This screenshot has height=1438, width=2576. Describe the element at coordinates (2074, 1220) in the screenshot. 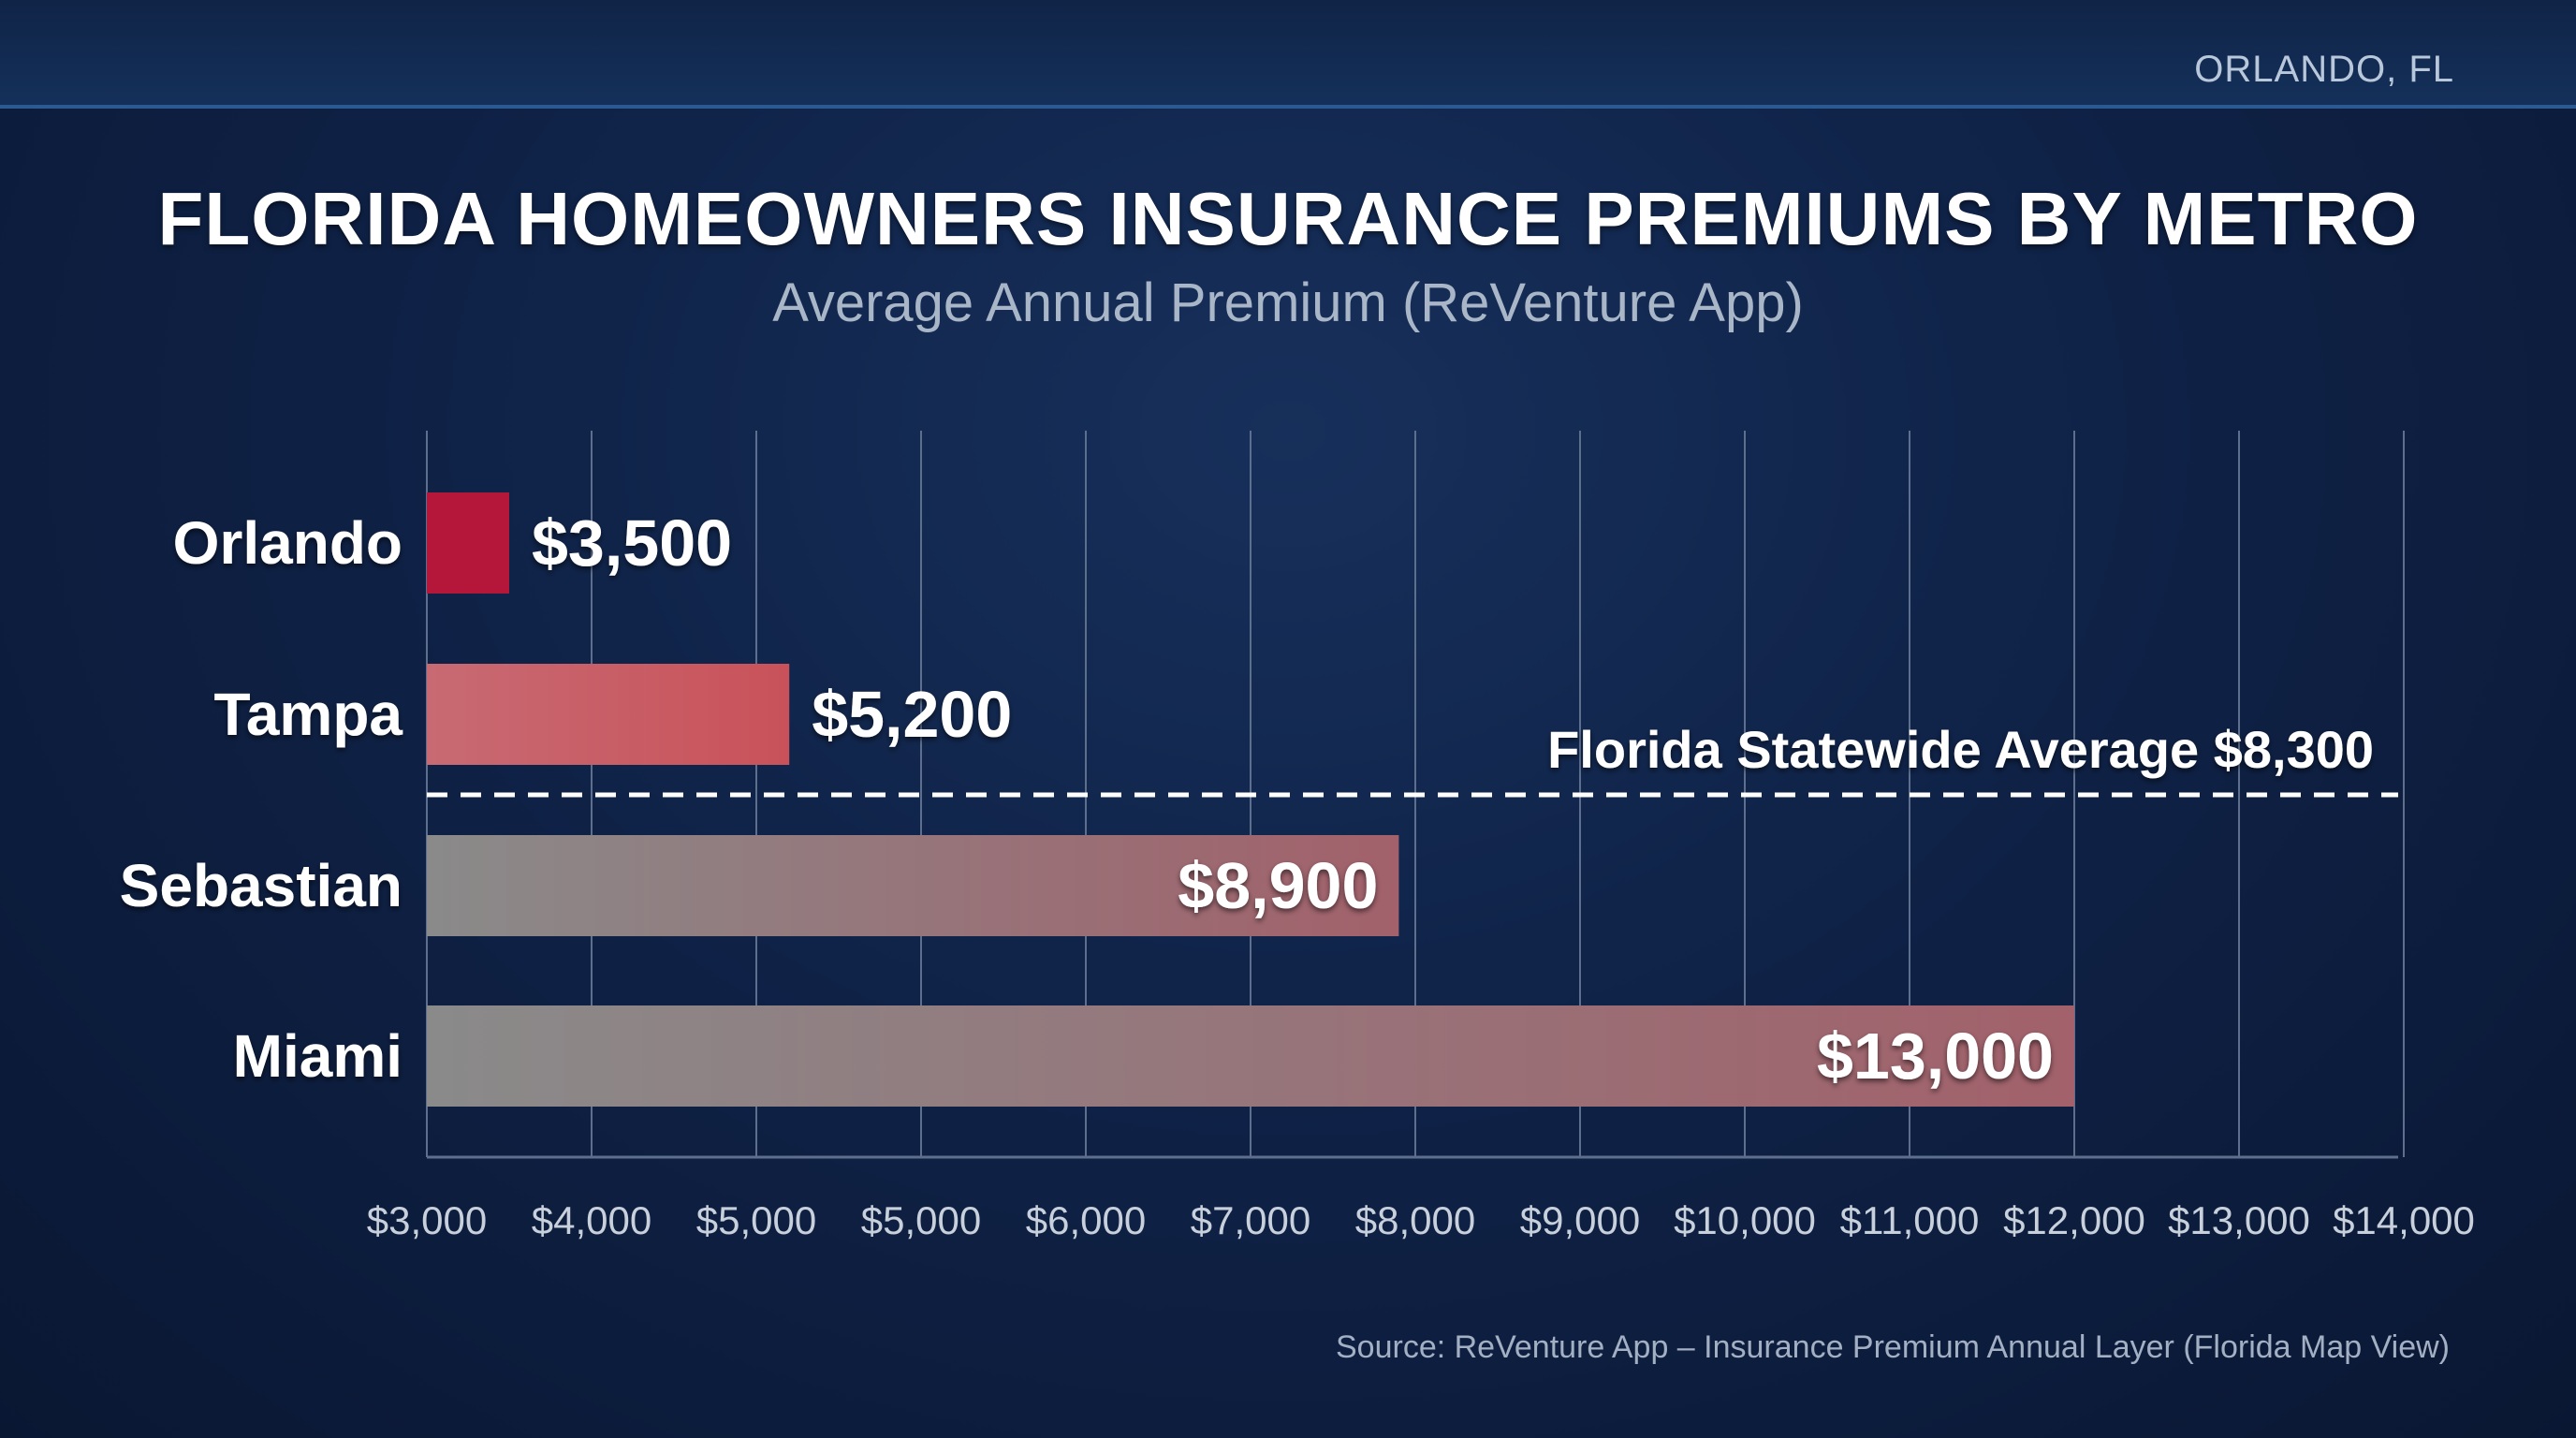

I see `x-tick-label: $12,000` at that location.